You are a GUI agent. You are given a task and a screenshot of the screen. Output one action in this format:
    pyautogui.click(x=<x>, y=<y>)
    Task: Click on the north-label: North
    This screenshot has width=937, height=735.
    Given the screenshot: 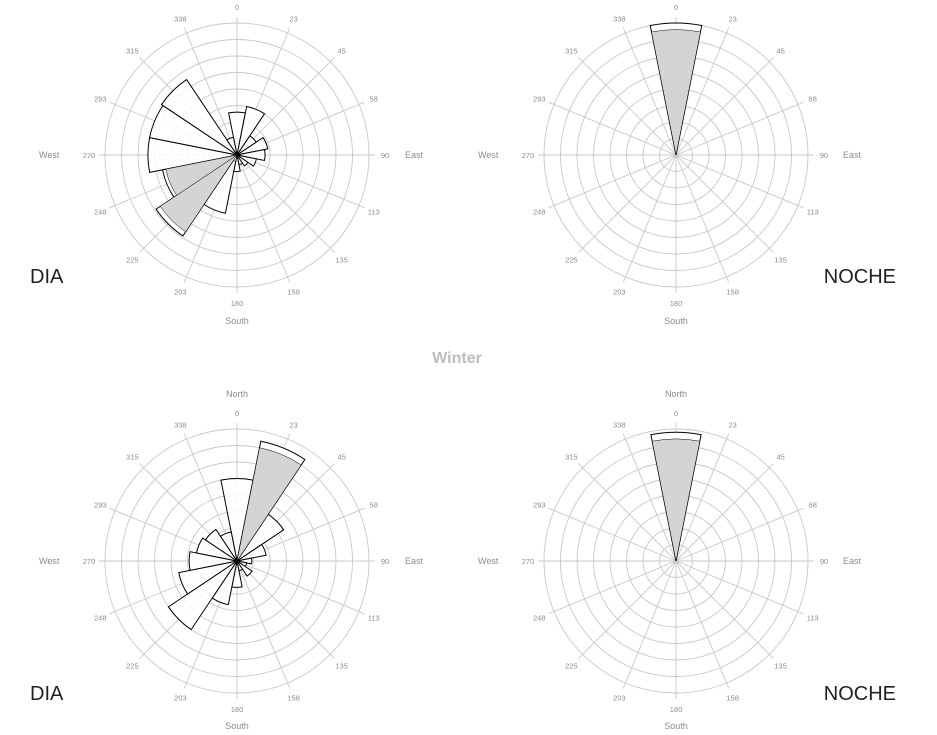 What is the action you would take?
    pyautogui.click(x=676, y=394)
    